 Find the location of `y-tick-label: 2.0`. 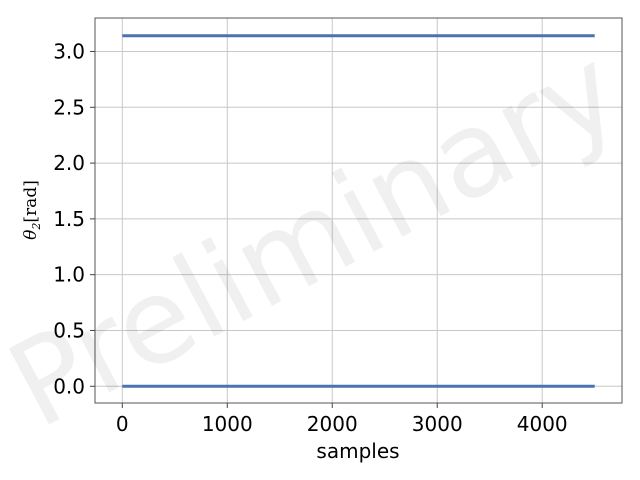

y-tick-label: 2.0 is located at coordinates (69, 163).